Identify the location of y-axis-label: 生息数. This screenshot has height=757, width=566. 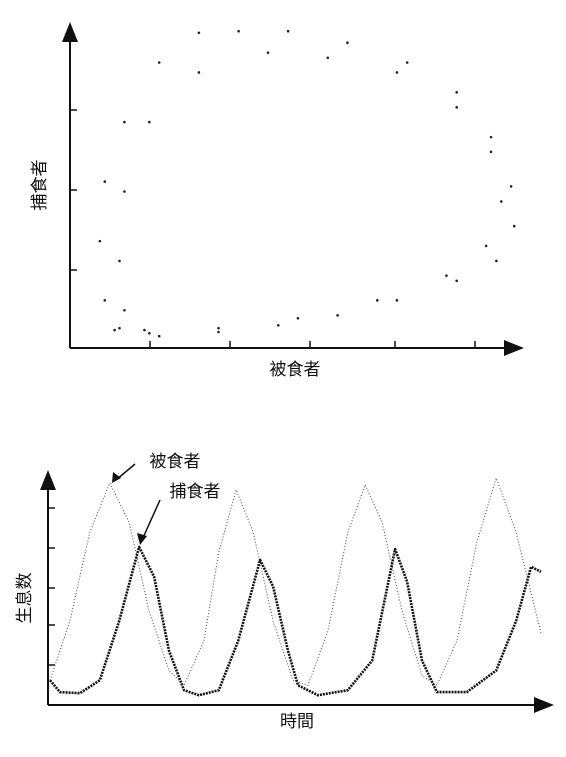
(25, 598).